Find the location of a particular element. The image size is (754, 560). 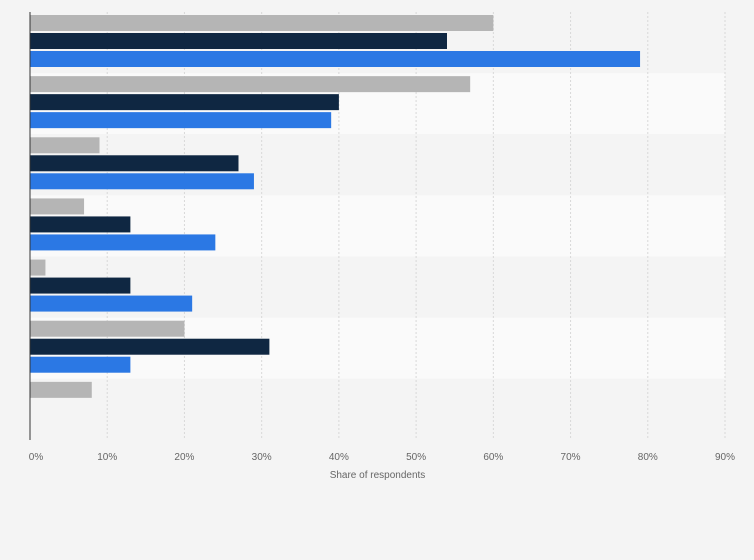

x-tick-label: 70% is located at coordinates (571, 457).